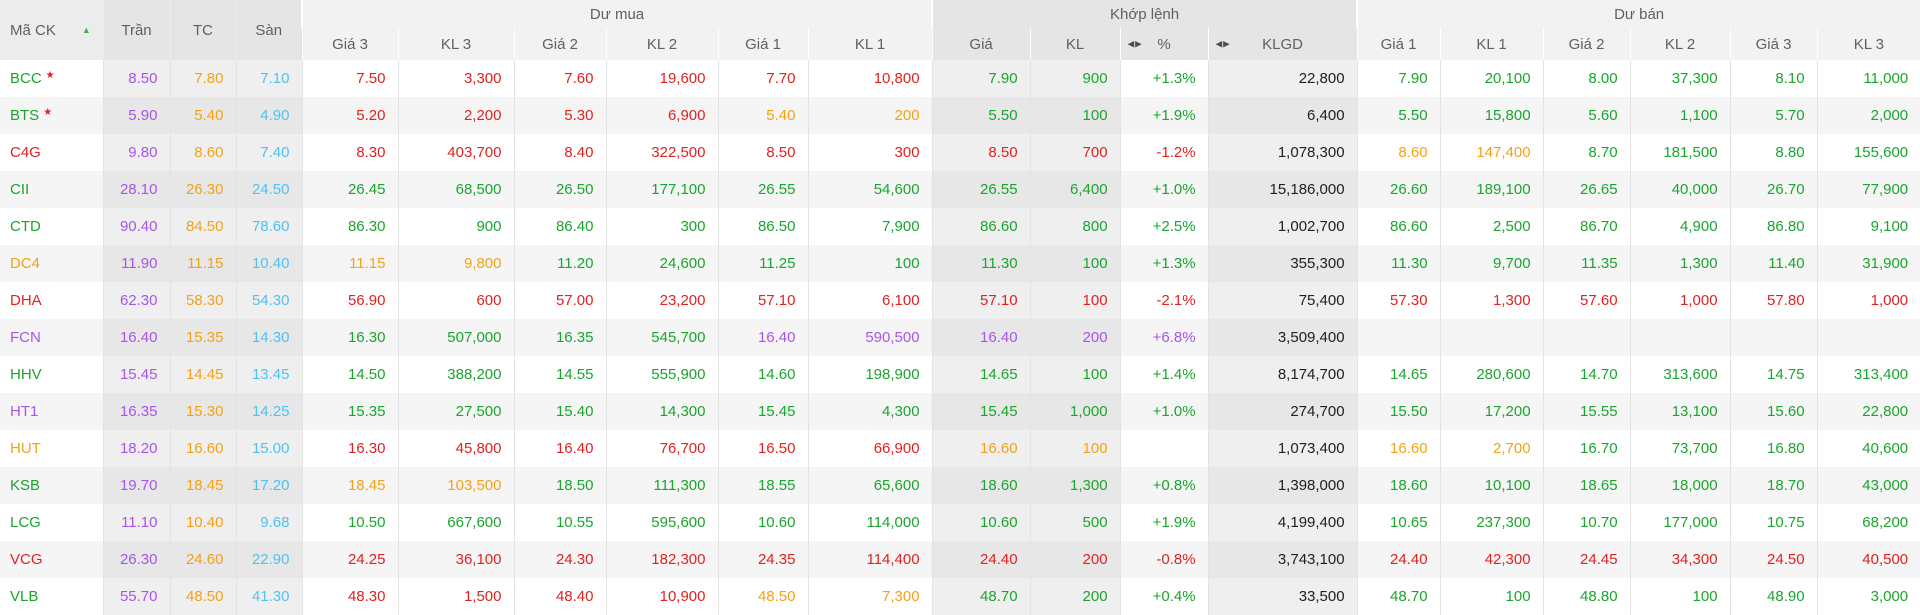 The image size is (1920, 615). What do you see at coordinates (136, 152) in the screenshot?
I see `ceiling-price-cell: 9.80` at bounding box center [136, 152].